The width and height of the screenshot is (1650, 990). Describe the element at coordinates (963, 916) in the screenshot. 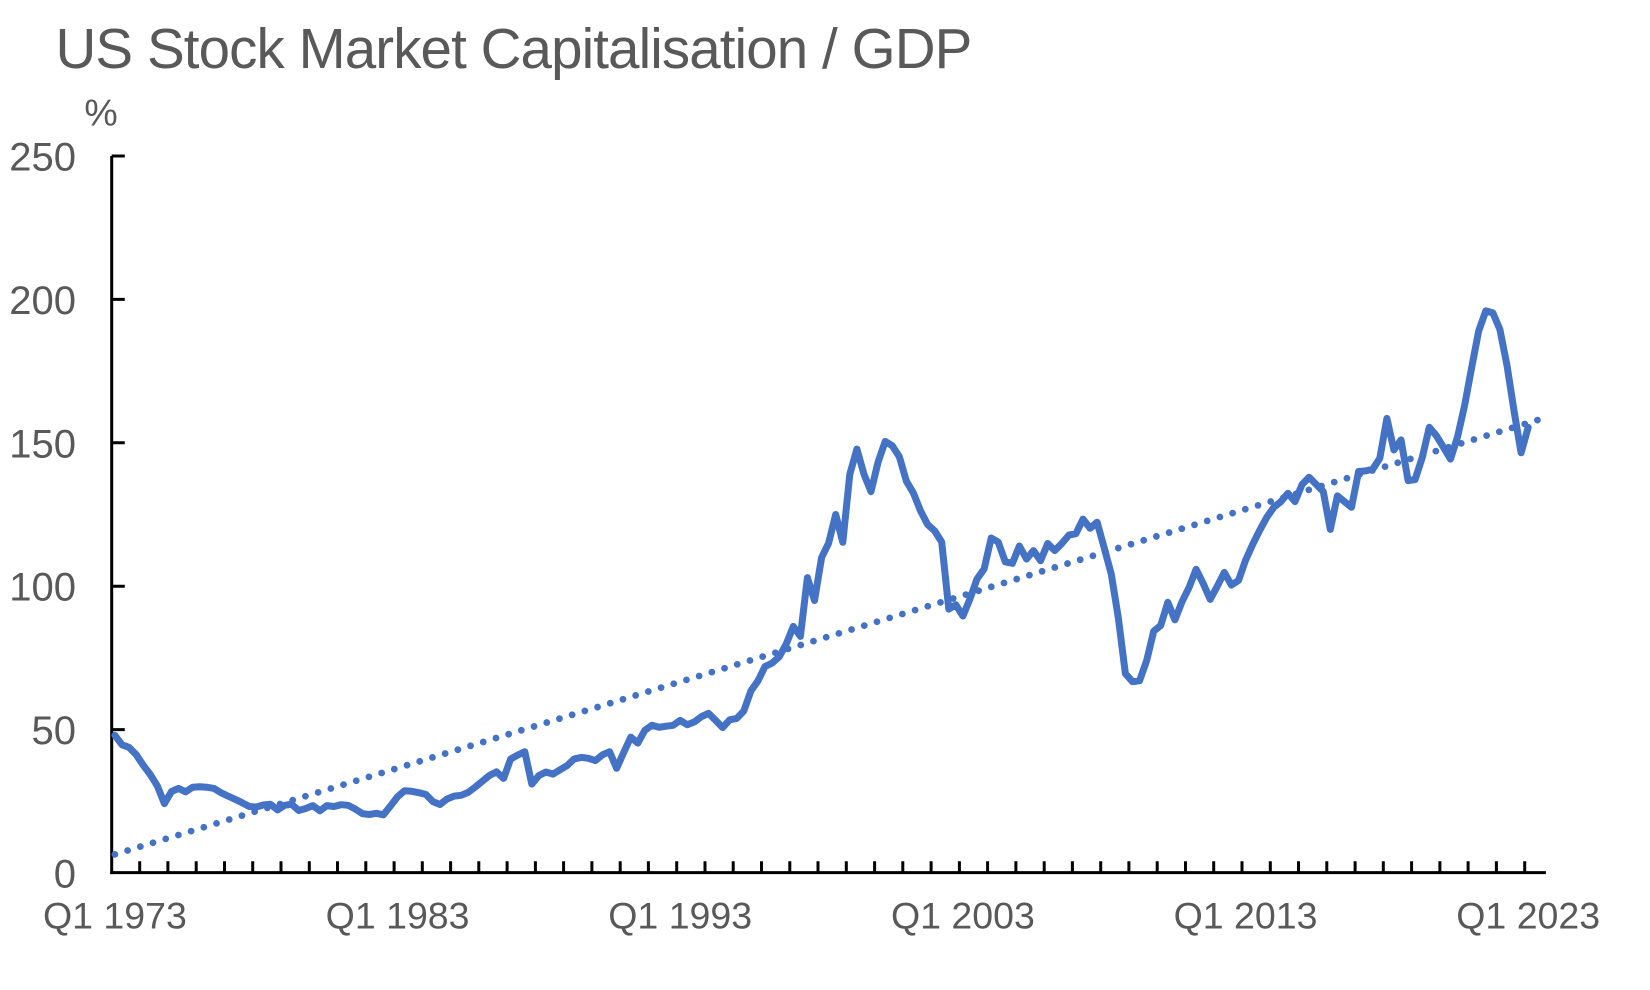

I see `svg-text: Q1 2003` at that location.